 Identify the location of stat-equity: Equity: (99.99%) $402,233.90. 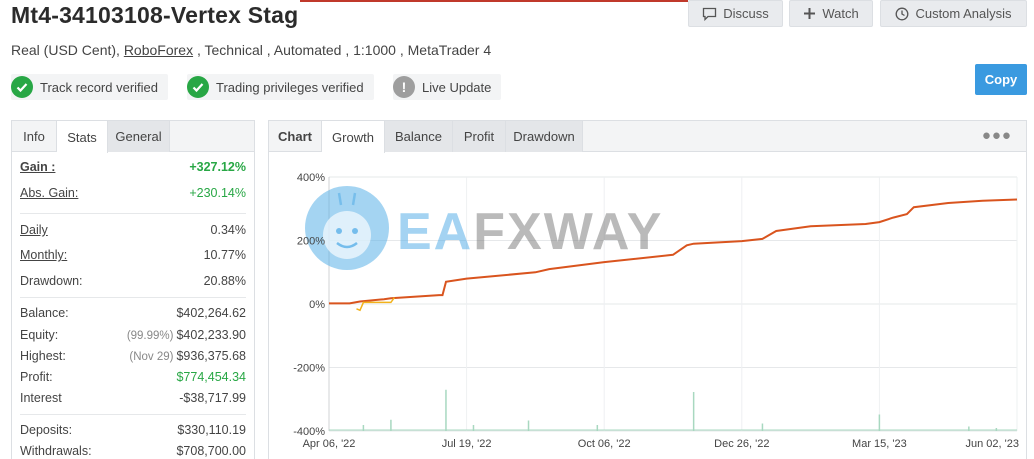
(133, 335).